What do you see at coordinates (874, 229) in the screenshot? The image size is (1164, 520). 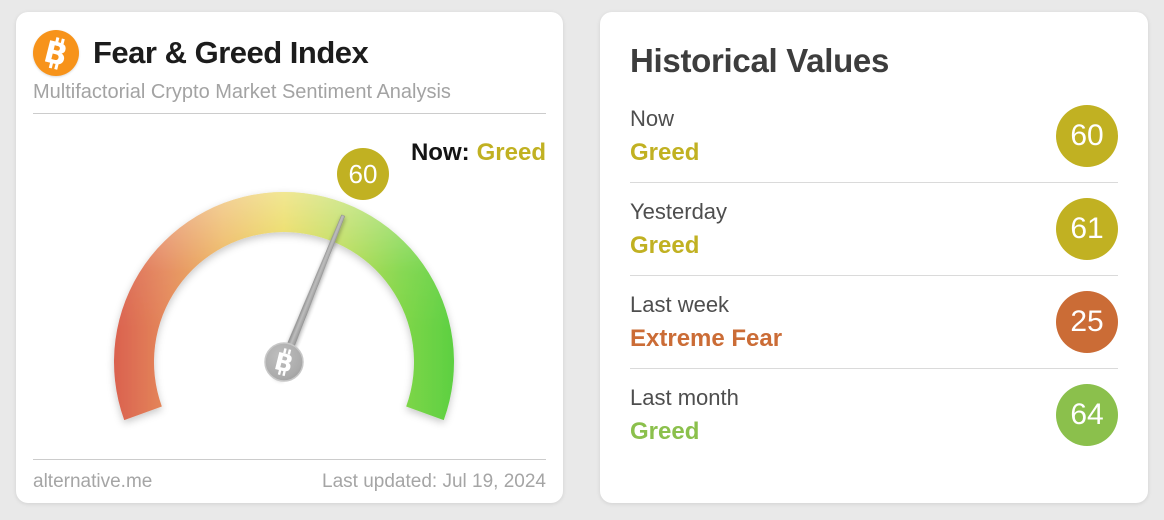 I see `history-row-yesterday: Yesterday Greed 61` at bounding box center [874, 229].